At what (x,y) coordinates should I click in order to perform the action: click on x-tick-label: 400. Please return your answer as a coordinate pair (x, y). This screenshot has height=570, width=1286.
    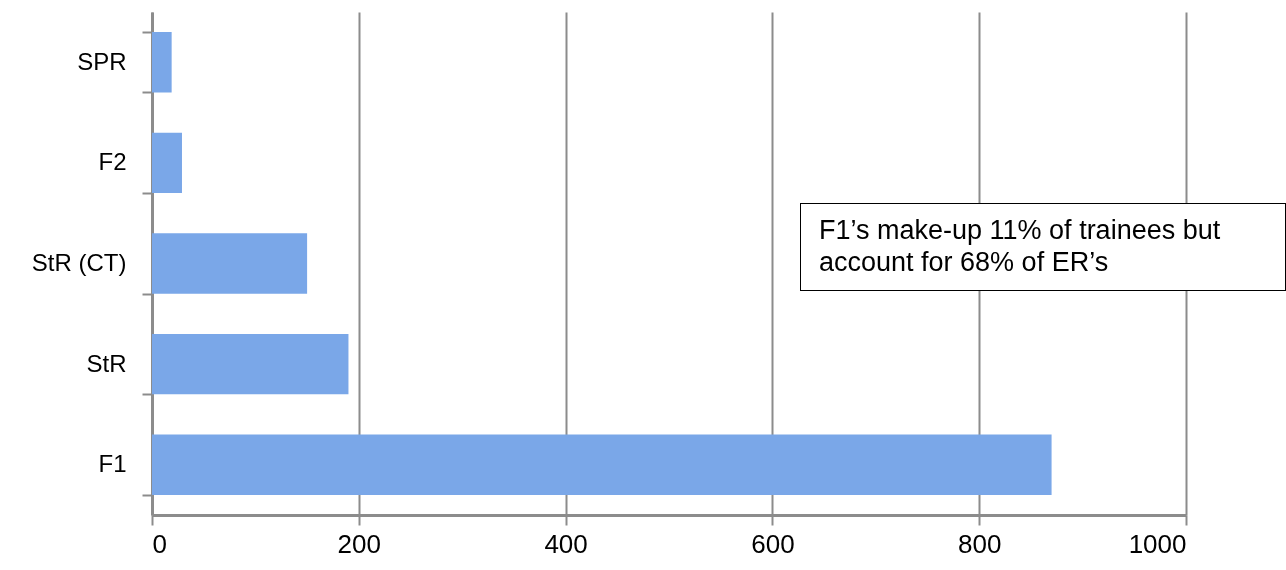
    Looking at the image, I should click on (566, 543).